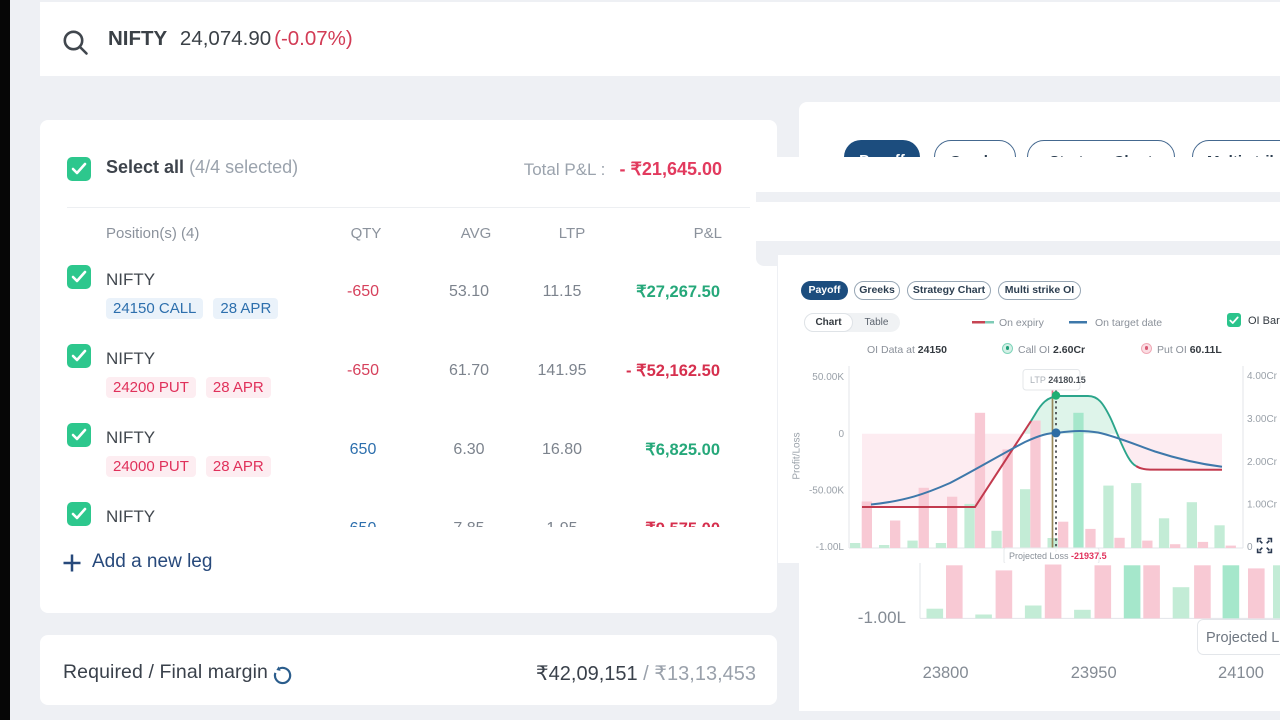  Describe the element at coordinates (1241, 673) in the screenshot. I see `svg-text: 24100` at that location.